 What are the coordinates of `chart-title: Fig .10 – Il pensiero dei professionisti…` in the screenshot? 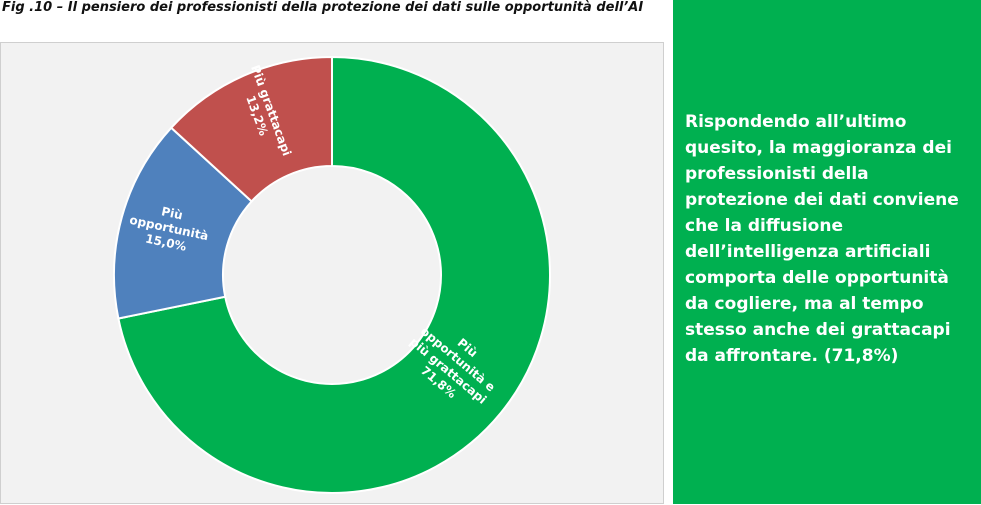 It's located at (323, 7).